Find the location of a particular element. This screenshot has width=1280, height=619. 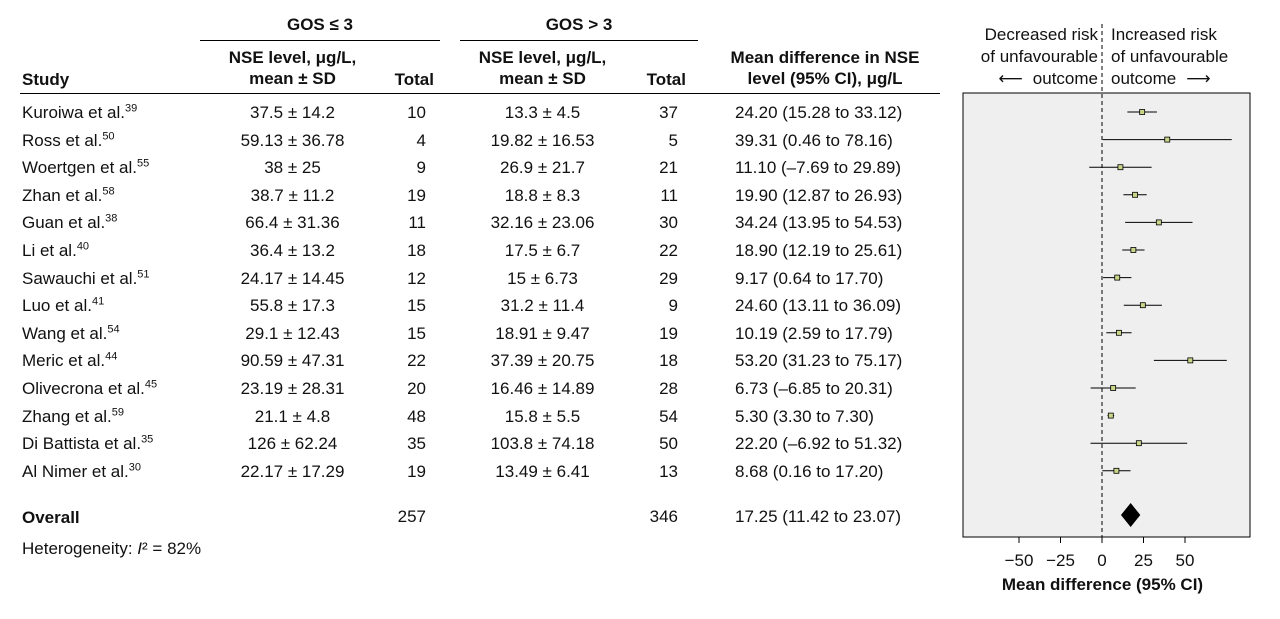

nse-low-value: 38.7 ± 11.2 is located at coordinates (292, 195).